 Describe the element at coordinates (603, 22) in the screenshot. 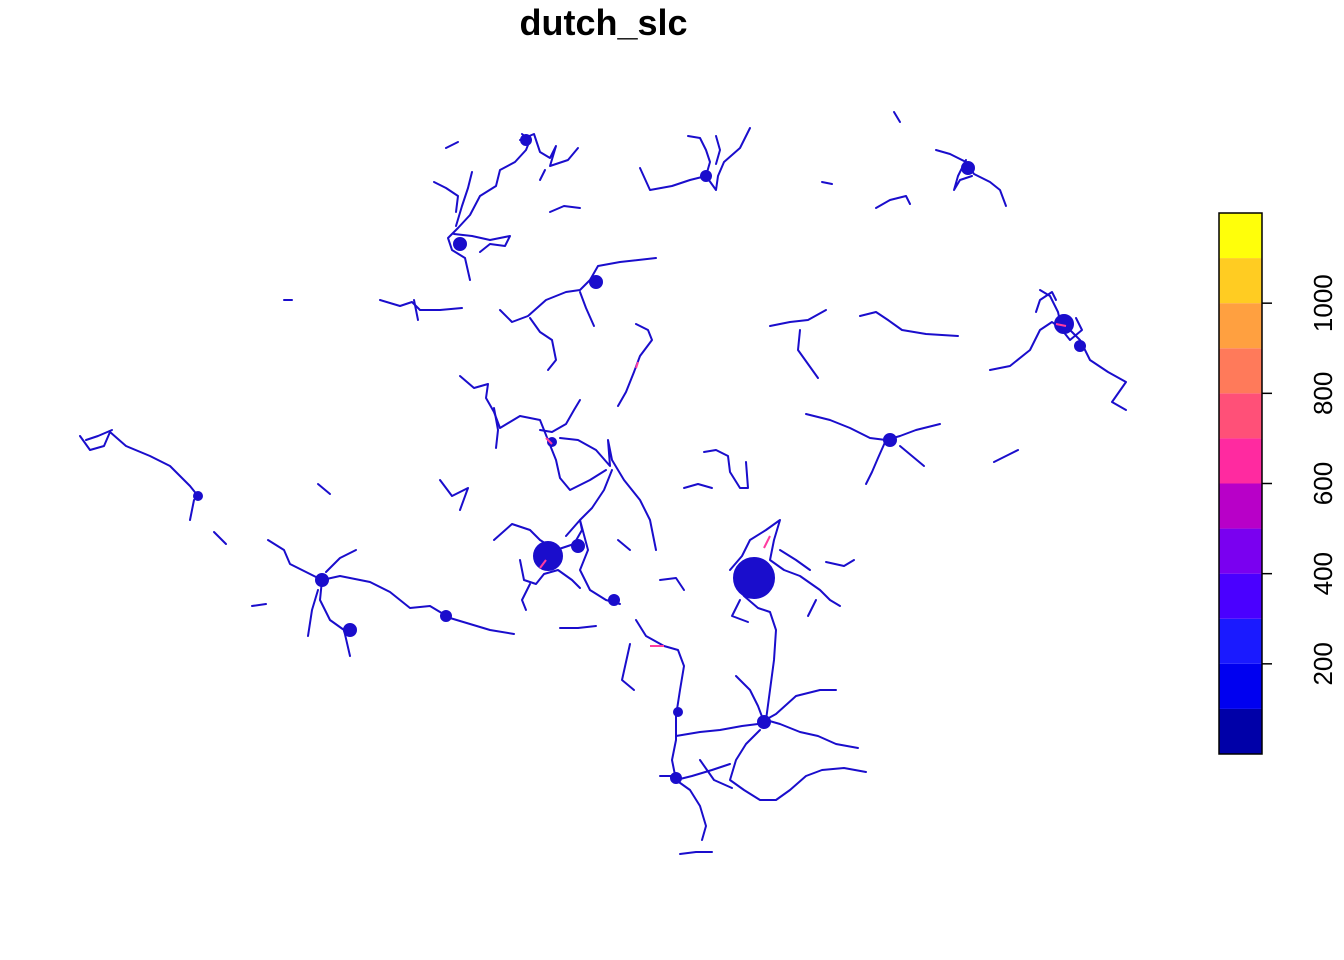

I see `plot-title: dutch_slc` at that location.